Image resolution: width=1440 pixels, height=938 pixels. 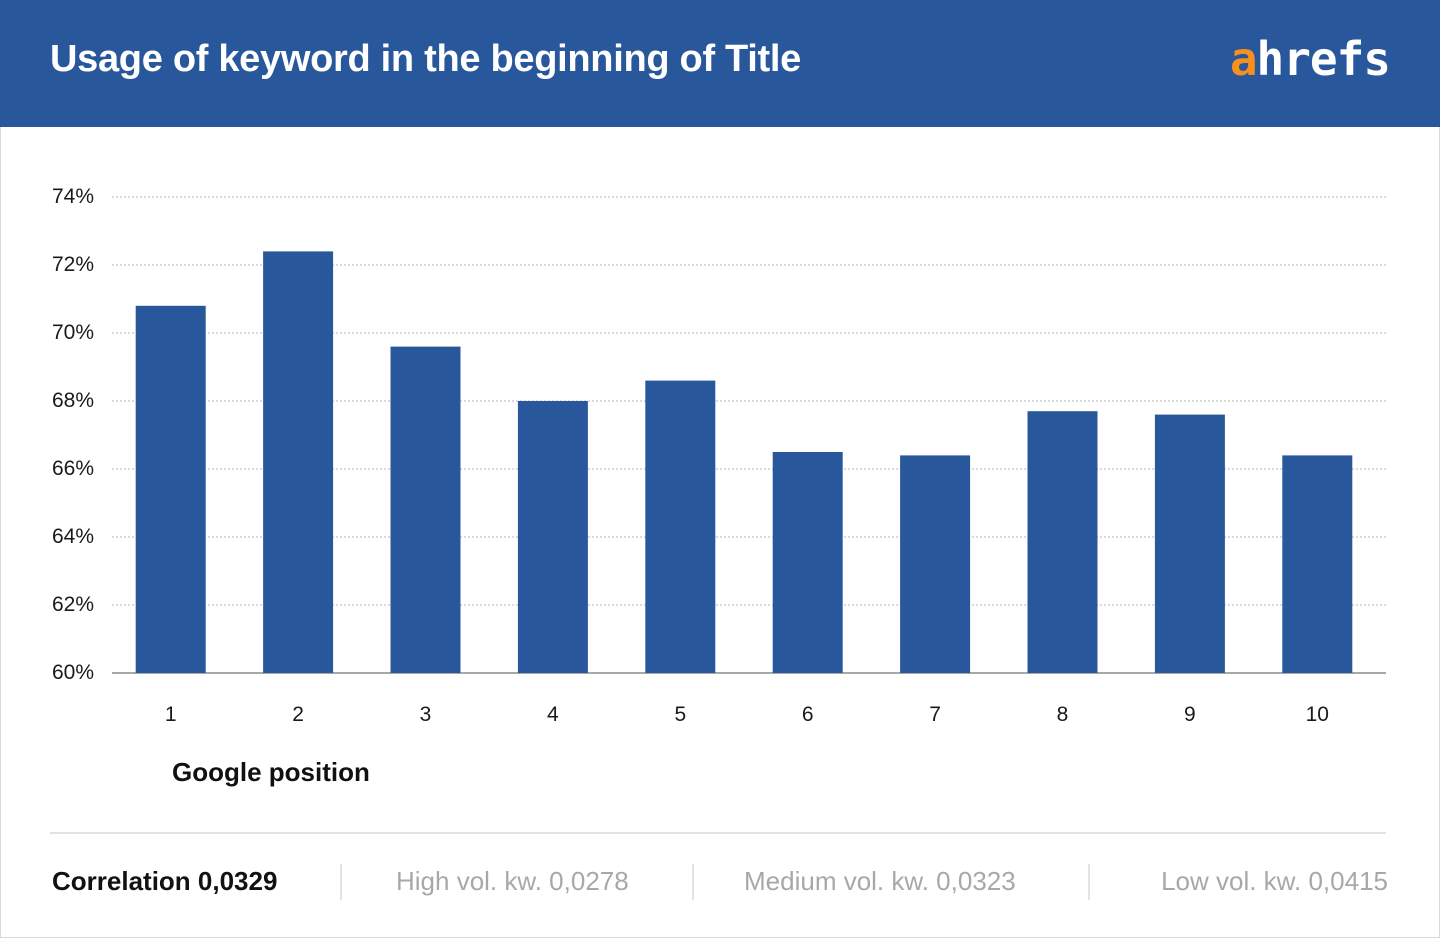 What do you see at coordinates (807, 714) in the screenshot?
I see `x-tick-label: 6` at bounding box center [807, 714].